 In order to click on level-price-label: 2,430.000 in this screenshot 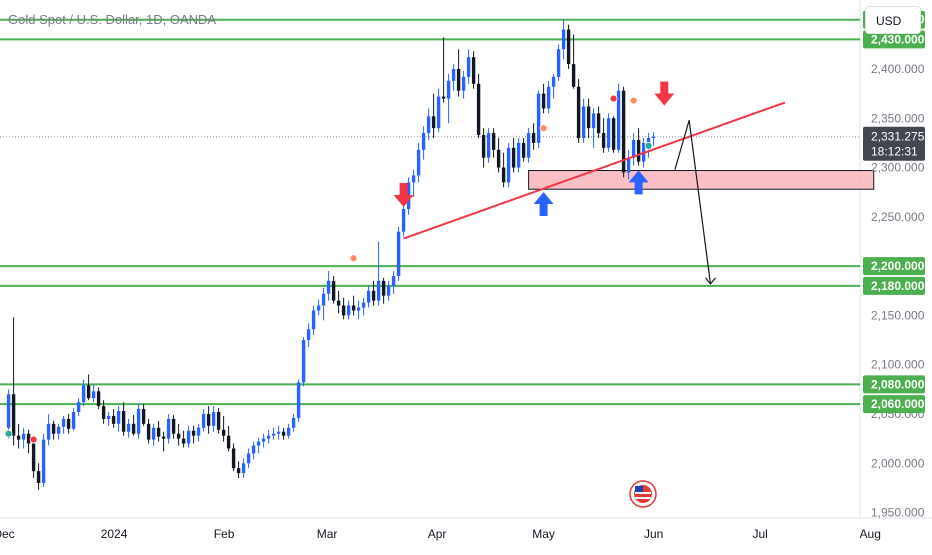, I will do `click(894, 39)`.